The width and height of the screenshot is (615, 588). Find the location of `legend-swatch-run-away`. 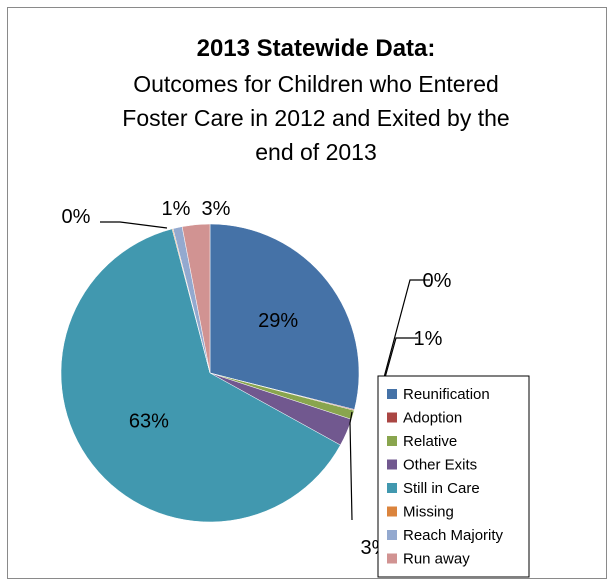

legend-swatch-run-away is located at coordinates (392, 558).